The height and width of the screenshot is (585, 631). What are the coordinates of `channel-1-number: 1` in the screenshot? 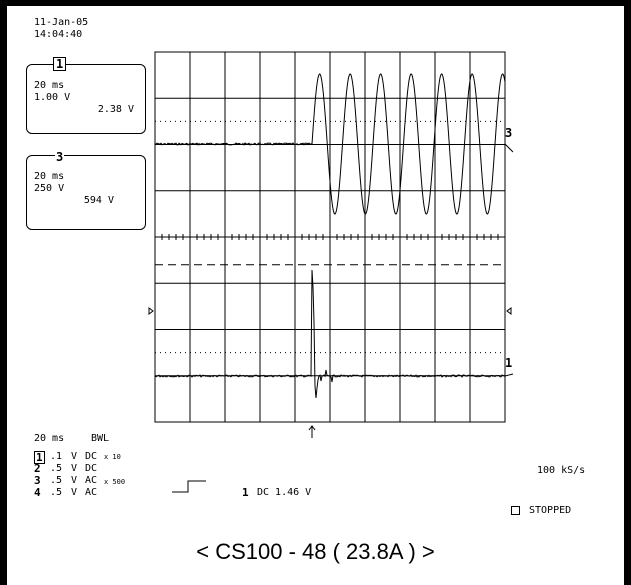 It's located at (39, 457).